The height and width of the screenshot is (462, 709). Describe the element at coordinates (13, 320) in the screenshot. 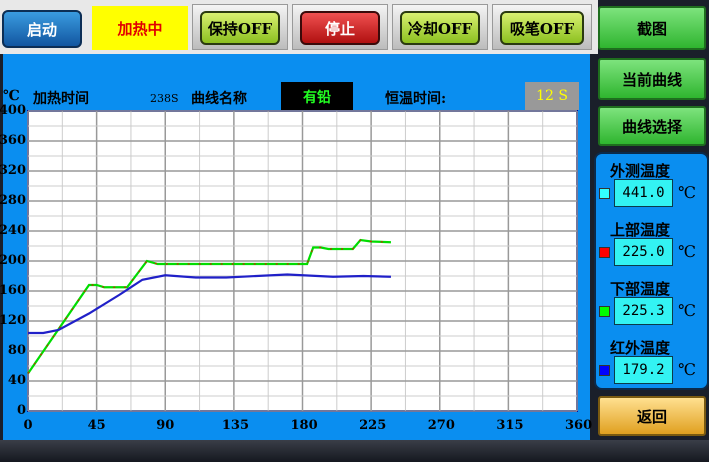

I see `y-tick-label: 120` at that location.